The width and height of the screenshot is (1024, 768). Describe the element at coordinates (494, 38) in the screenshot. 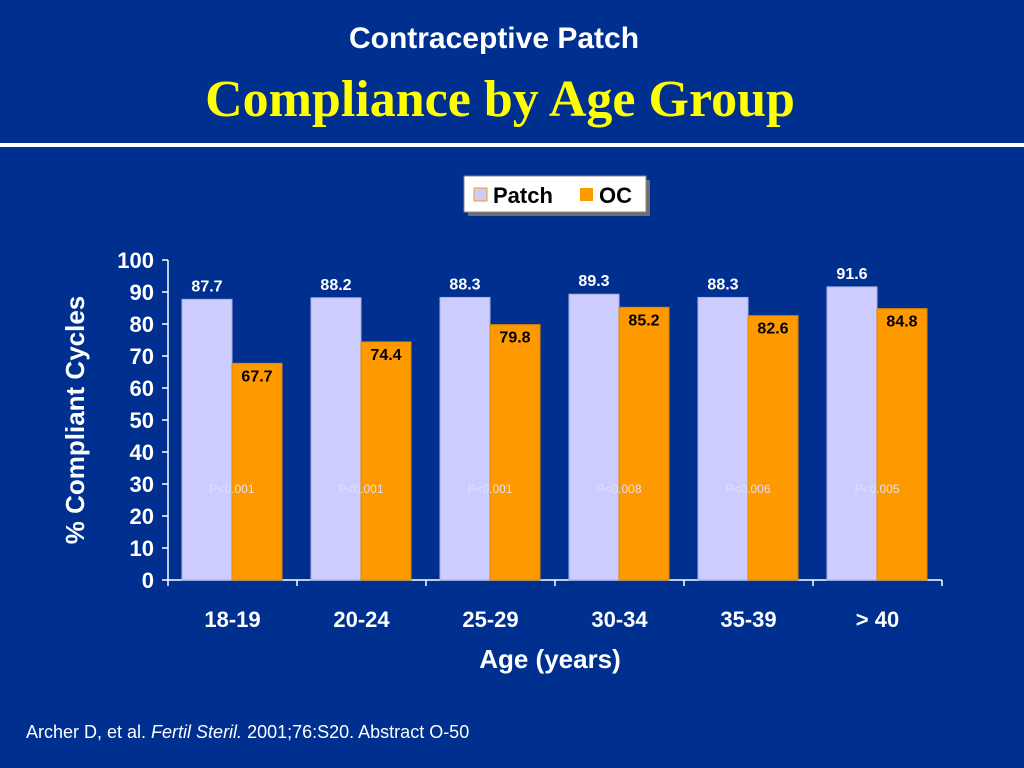

I see `slide-subtitle: Contraceptive Patch` at that location.